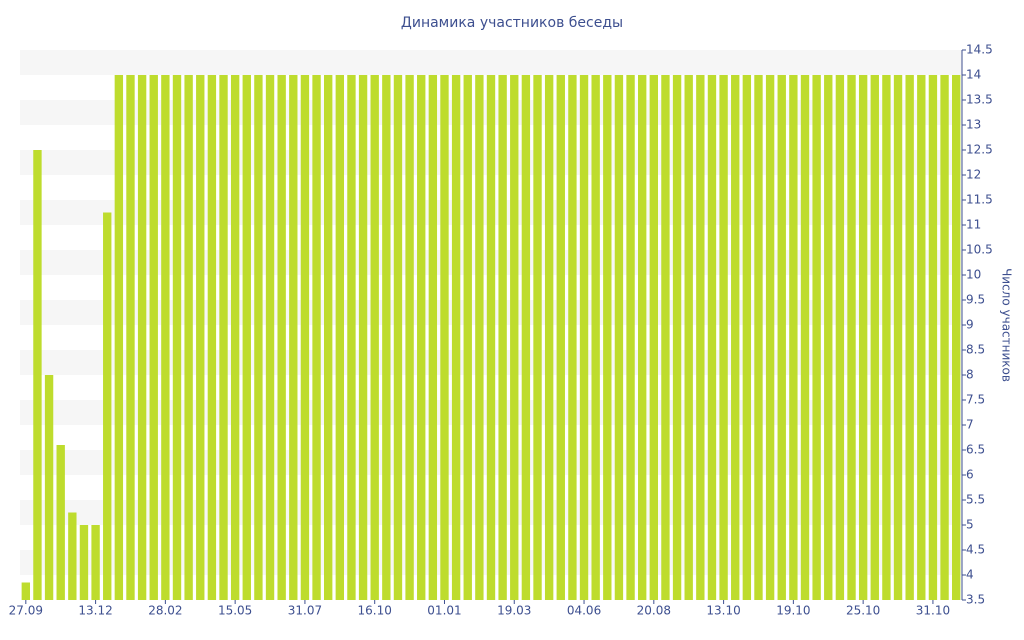 The width and height of the screenshot is (1024, 640). I want to click on x-tick-label: 27.09, so click(26, 611).